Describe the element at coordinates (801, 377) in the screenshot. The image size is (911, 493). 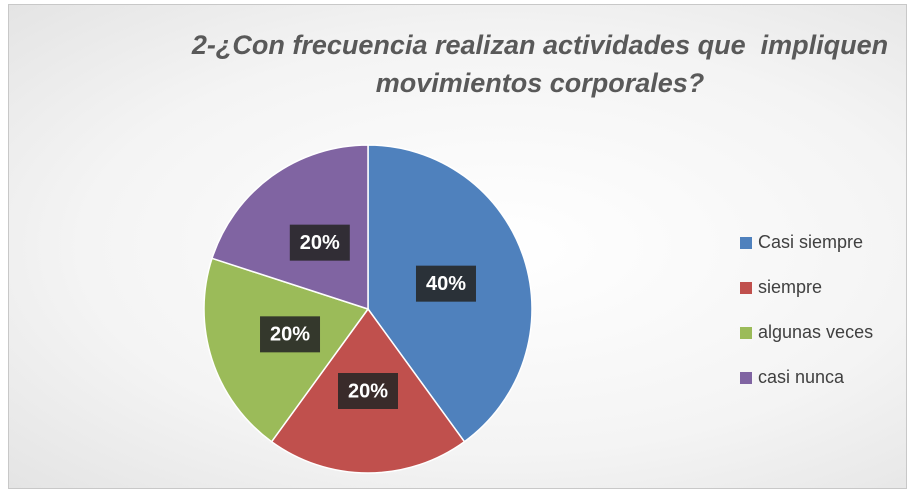
I see `legend-label: casi nunca` at that location.